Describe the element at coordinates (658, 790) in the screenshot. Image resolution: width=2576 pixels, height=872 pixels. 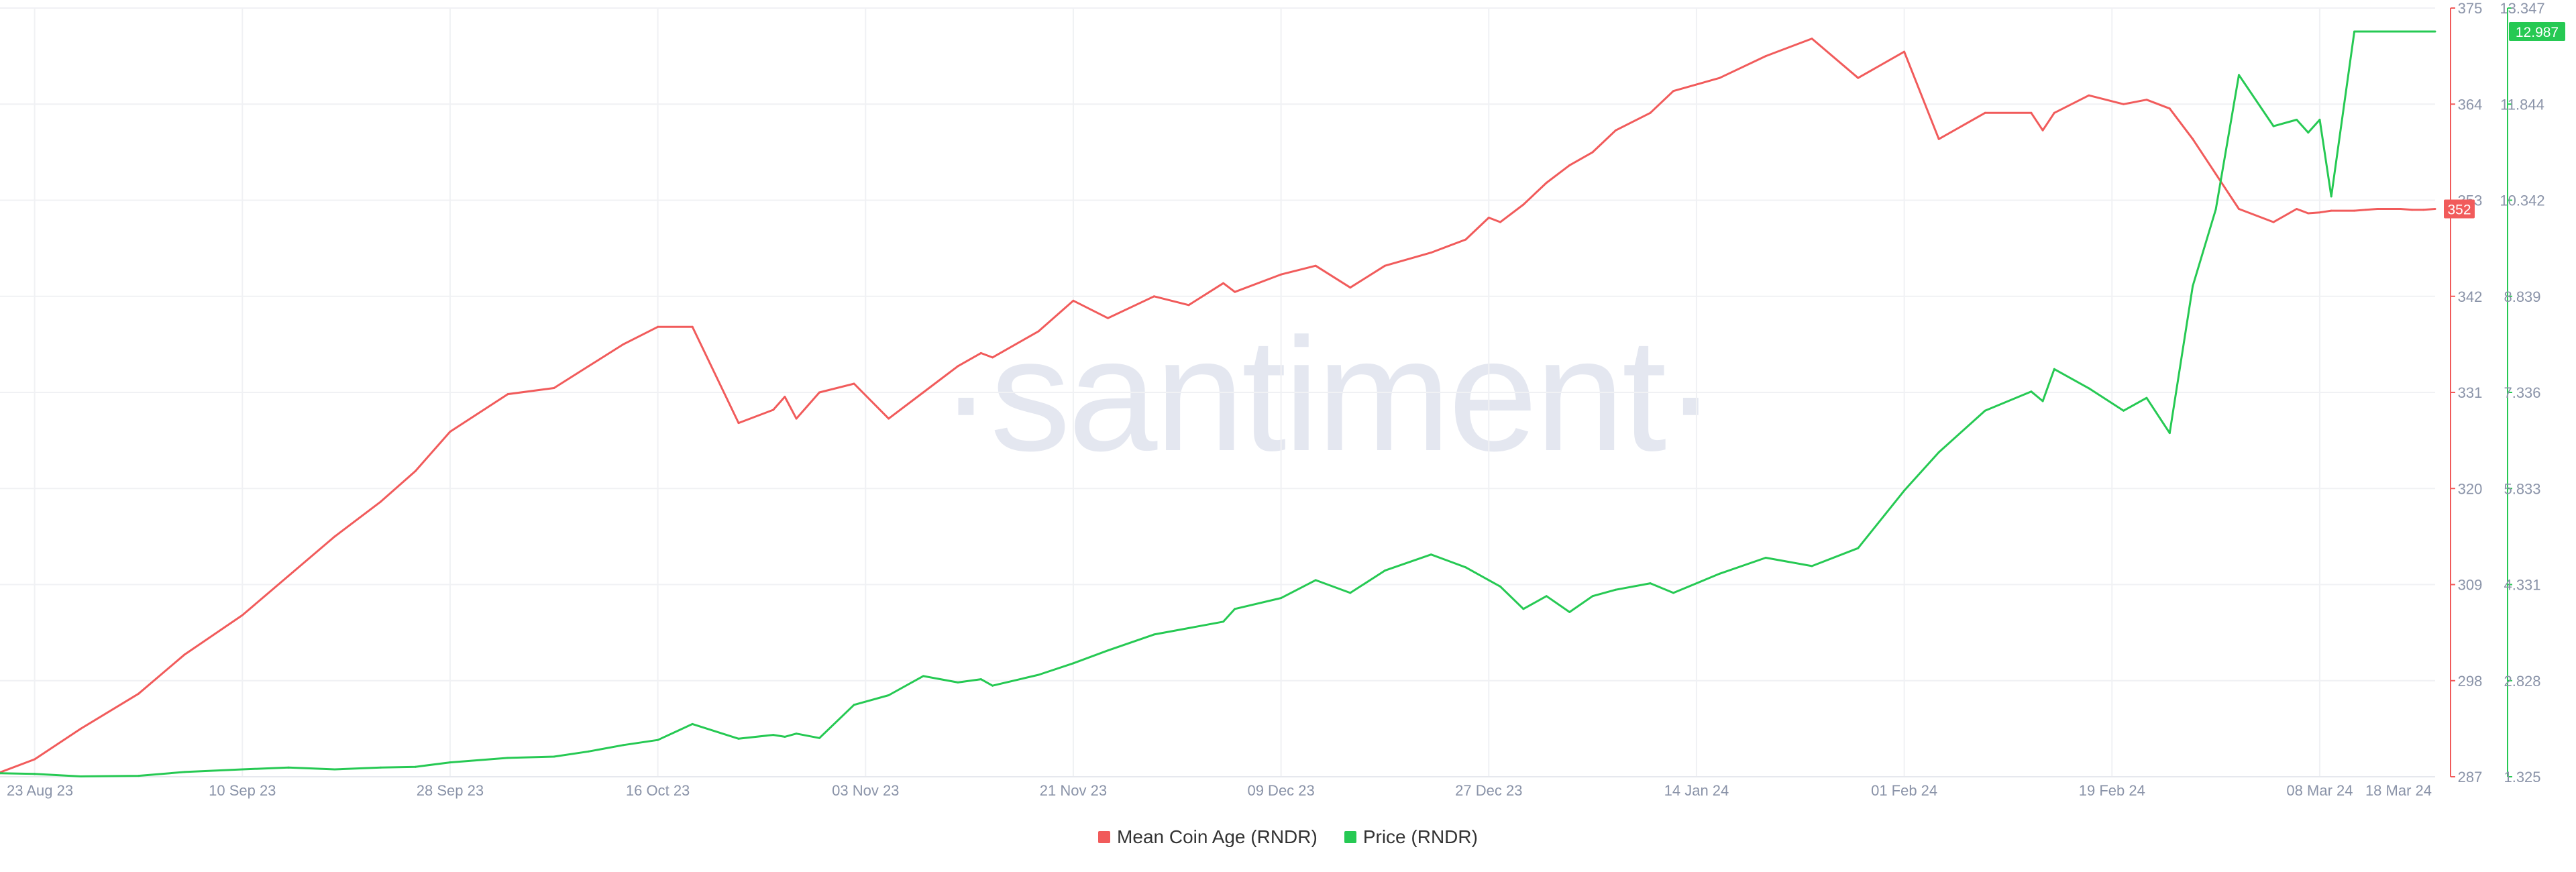
I see `x-tick-label: 16 Oct 23` at that location.